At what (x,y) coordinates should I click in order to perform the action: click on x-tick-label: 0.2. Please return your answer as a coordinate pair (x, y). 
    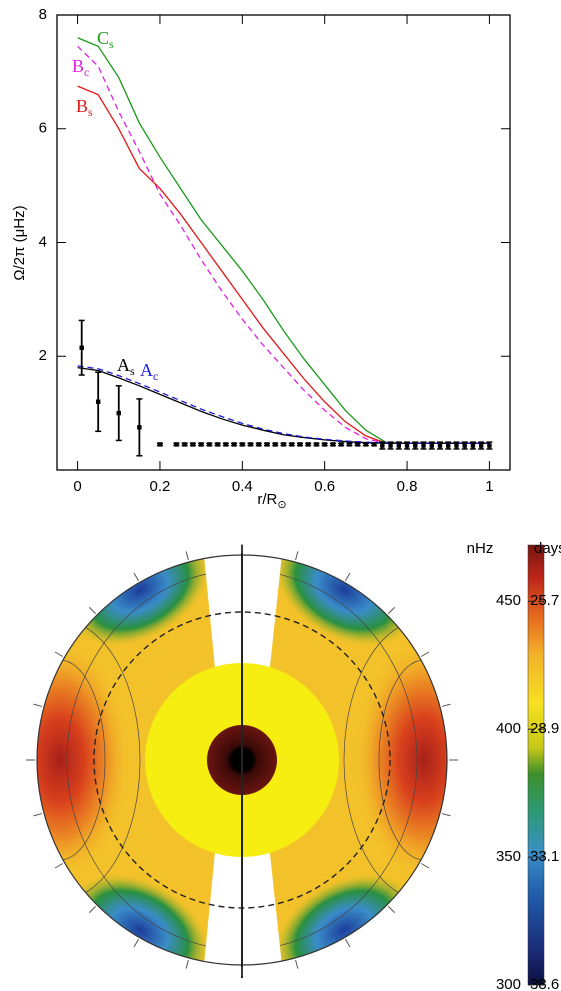
    Looking at the image, I should click on (160, 486).